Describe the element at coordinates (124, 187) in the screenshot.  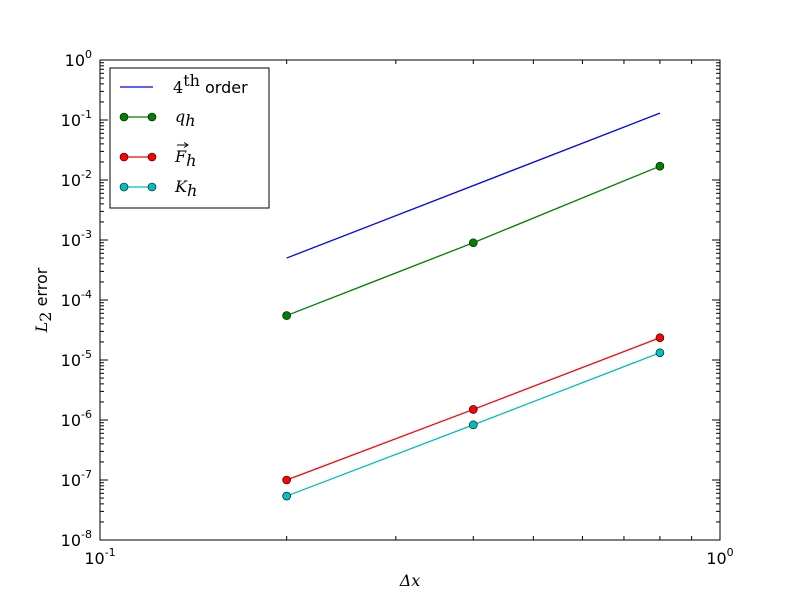
I see `legend-marker-k-h` at that location.